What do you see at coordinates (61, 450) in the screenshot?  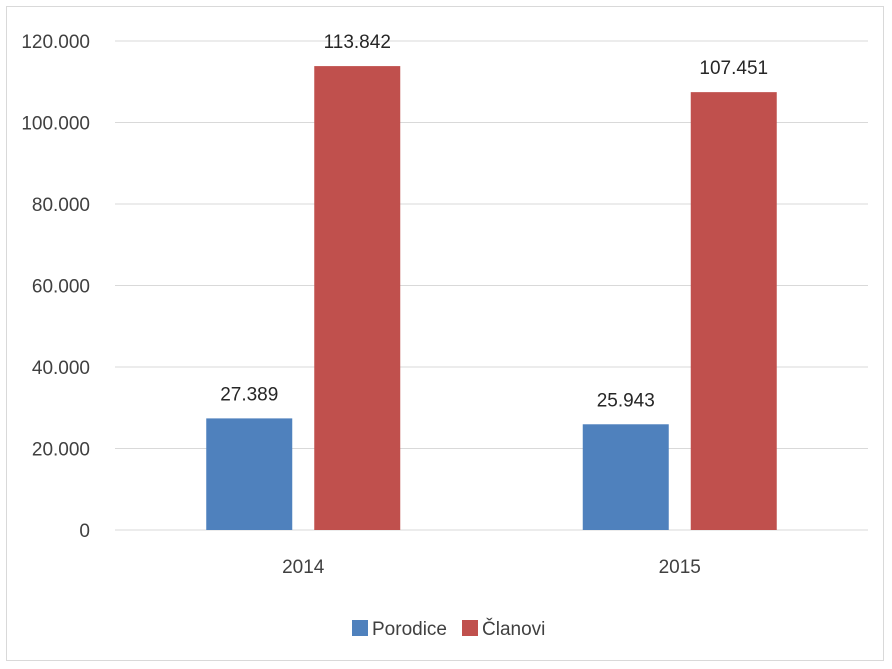 I see `y-tick-label: 20.000` at bounding box center [61, 450].